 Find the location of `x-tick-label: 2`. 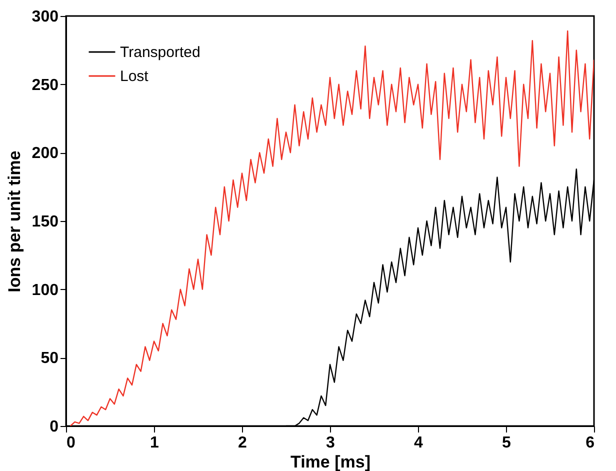

x-tick-label: 2 is located at coordinates (243, 443).